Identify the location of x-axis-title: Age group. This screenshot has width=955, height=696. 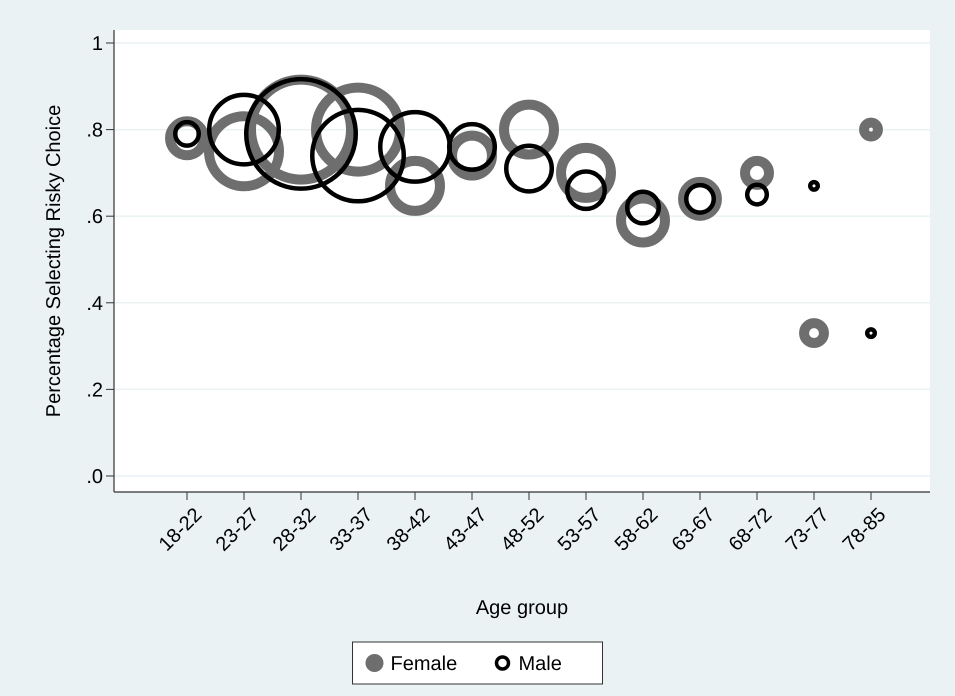
(522, 608).